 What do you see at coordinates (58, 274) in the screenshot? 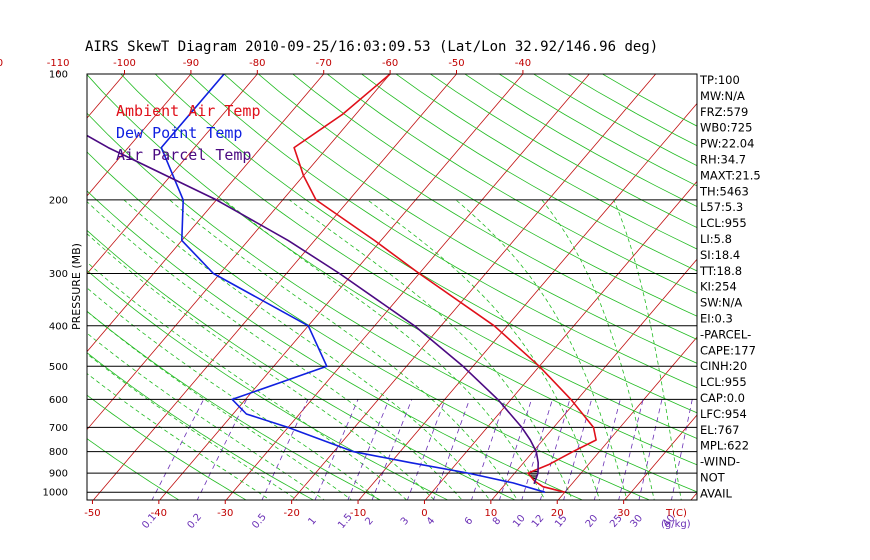
I see `pressure-tick-label: 300` at bounding box center [58, 274].